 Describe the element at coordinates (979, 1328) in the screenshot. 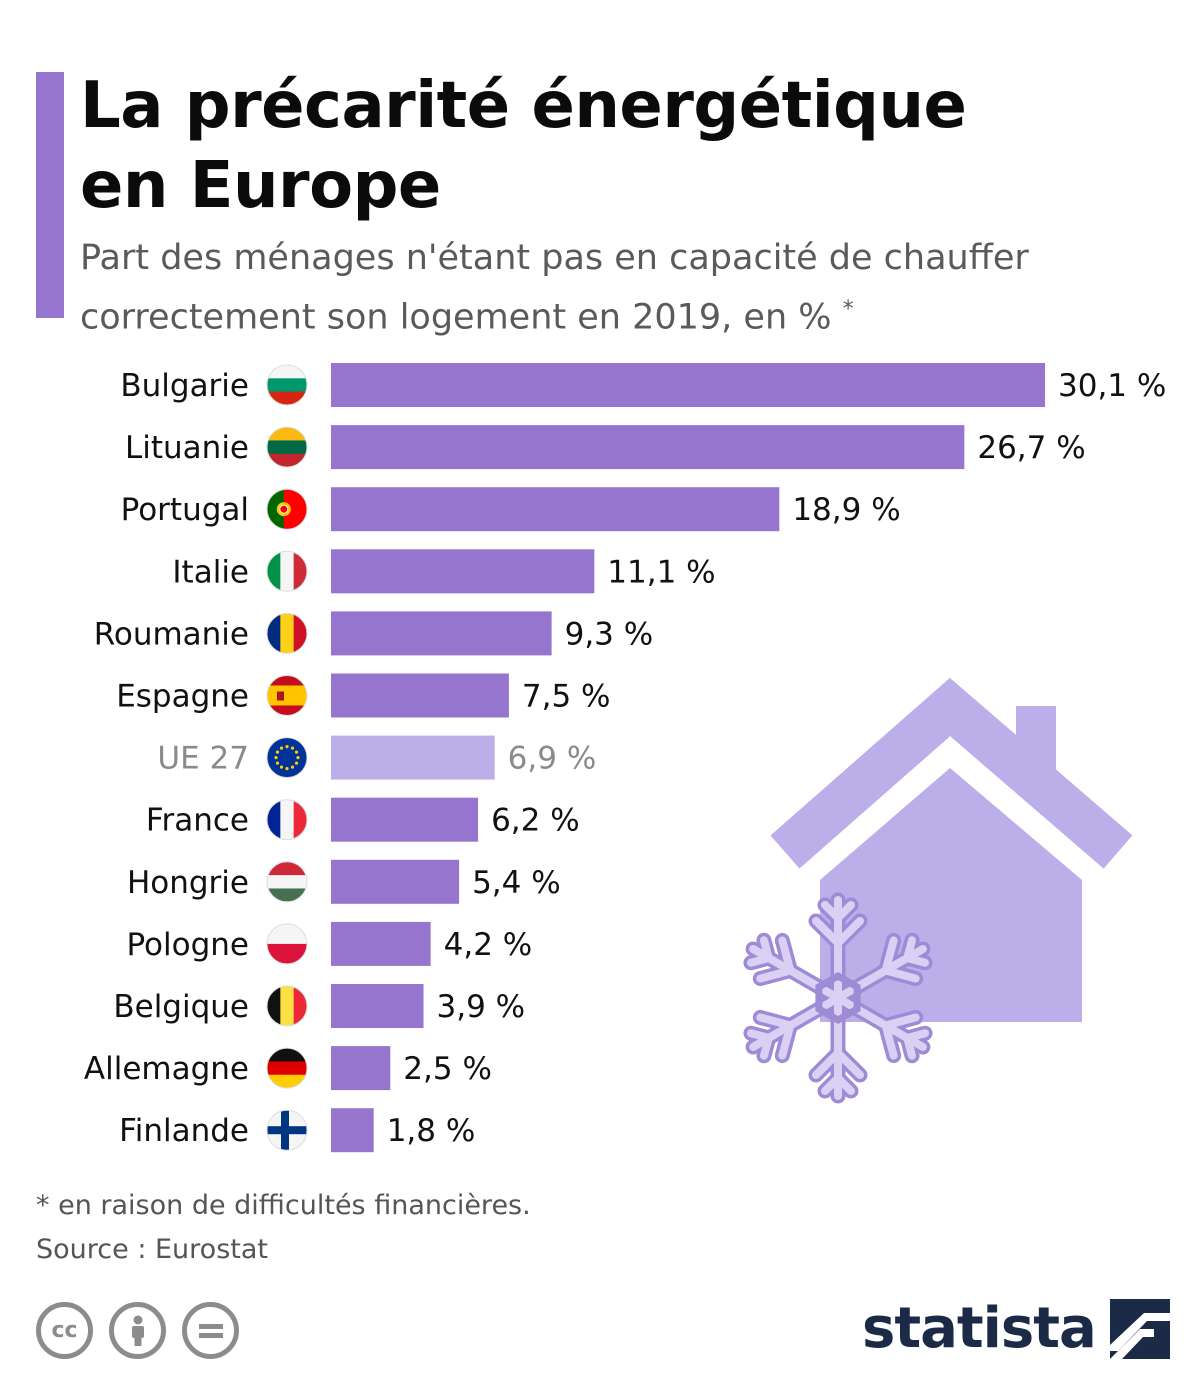

I see `statista-wordmark: statista` at that location.